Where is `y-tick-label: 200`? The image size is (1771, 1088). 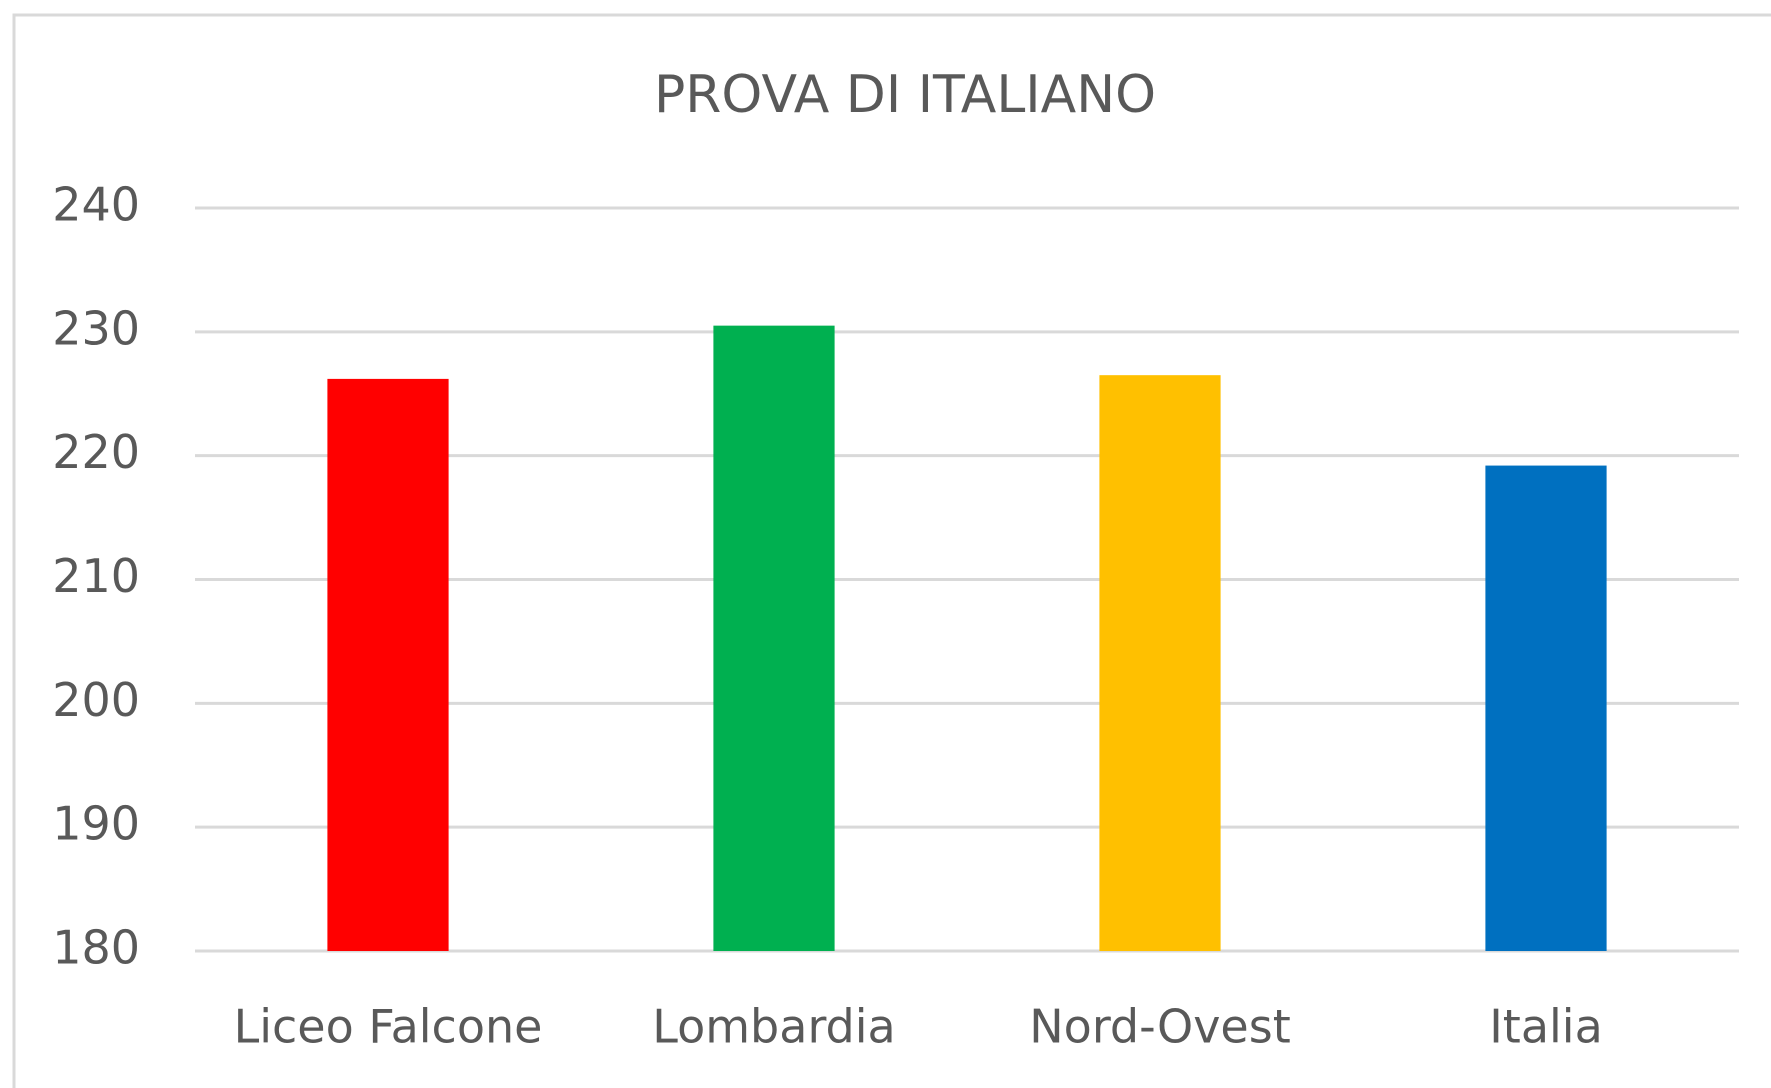 y-tick-label: 200 is located at coordinates (96, 700).